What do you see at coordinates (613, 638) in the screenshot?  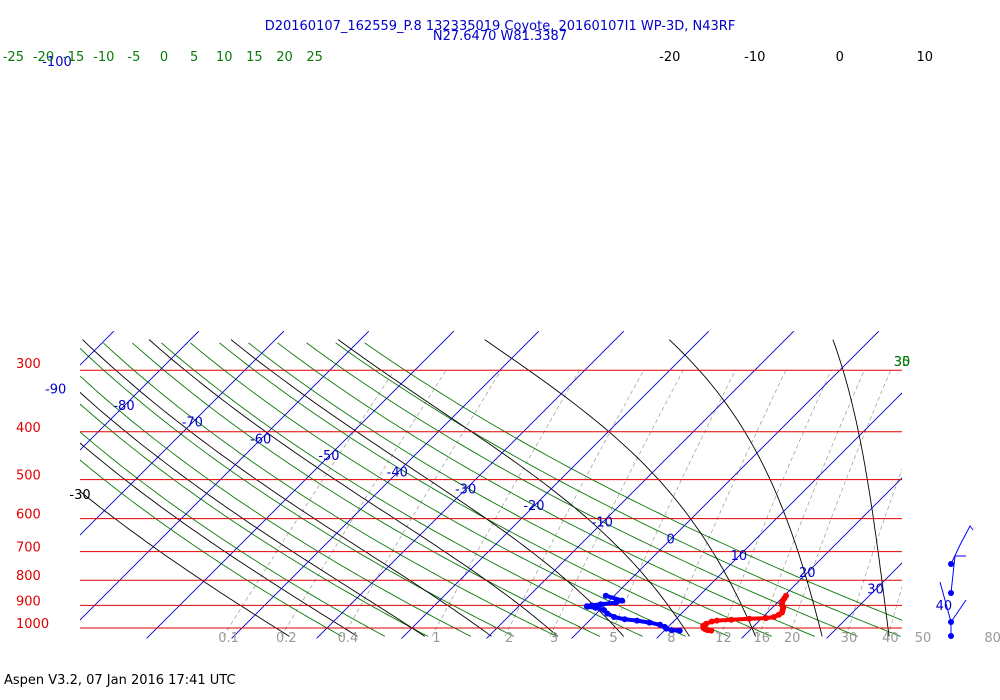 I see `mixing-ratio-label: 5` at bounding box center [613, 638].